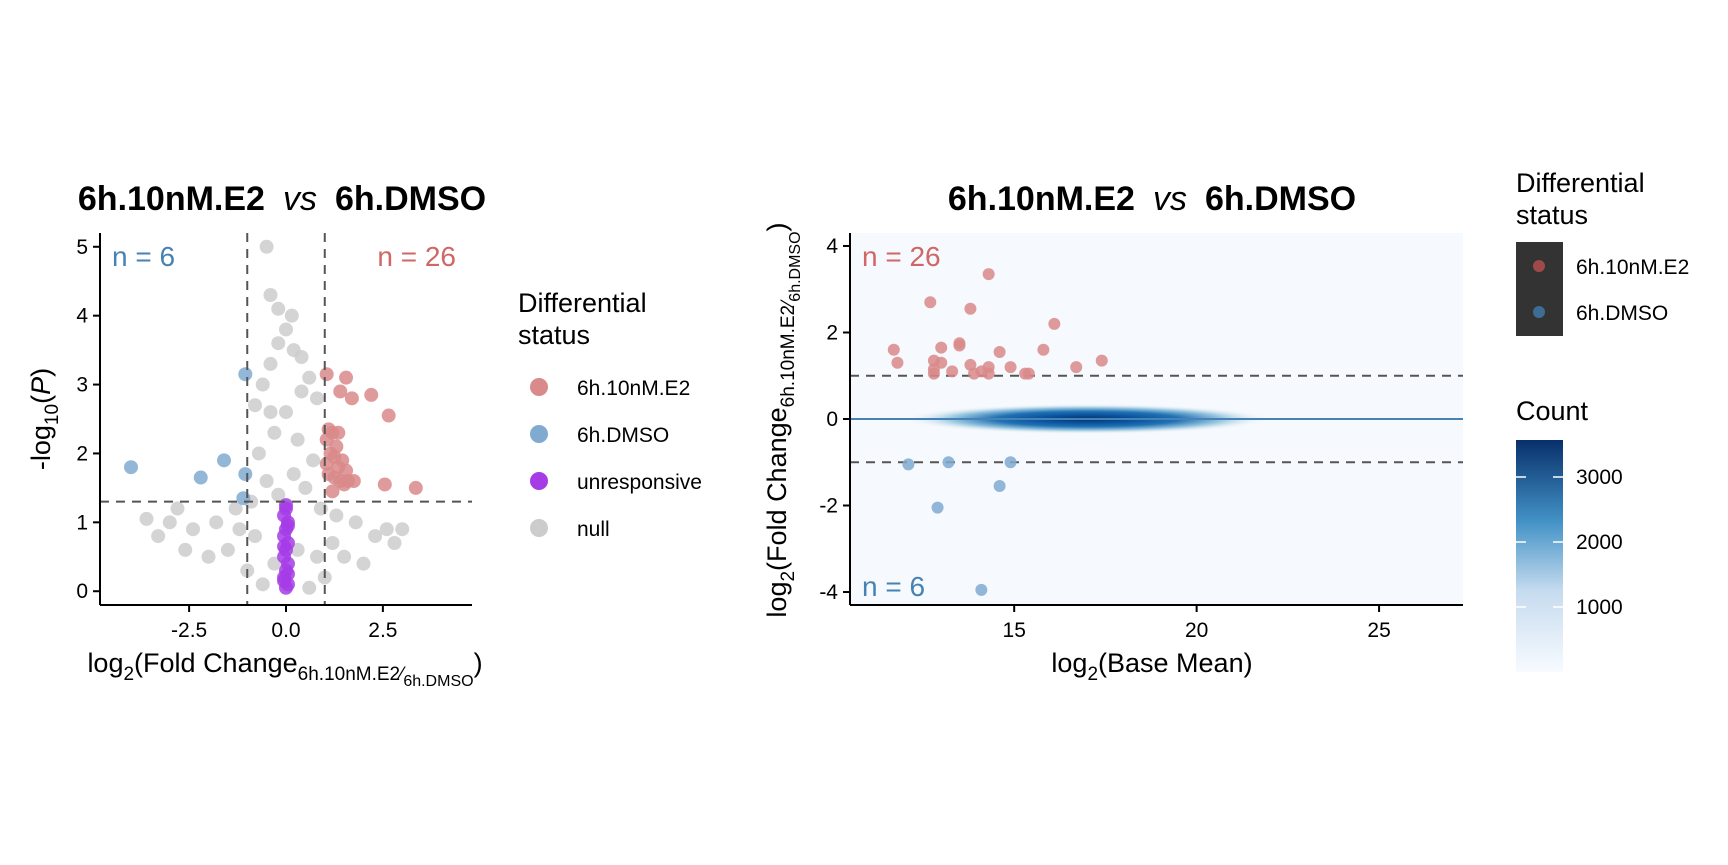  Describe the element at coordinates (1552, 411) in the screenshot. I see `count-legend-title: Count` at that location.